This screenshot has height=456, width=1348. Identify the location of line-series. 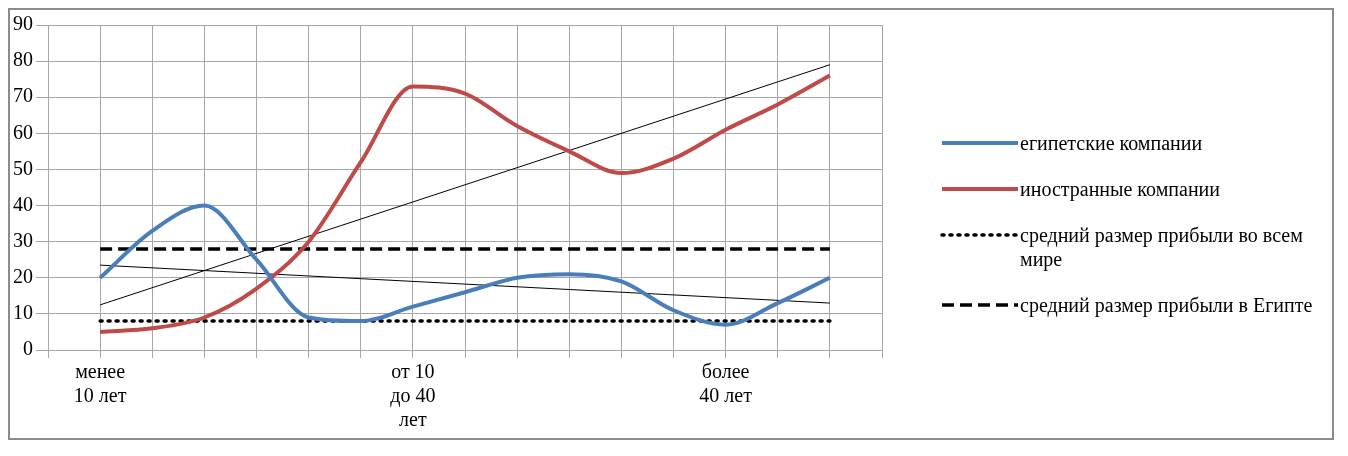
(465, 265).